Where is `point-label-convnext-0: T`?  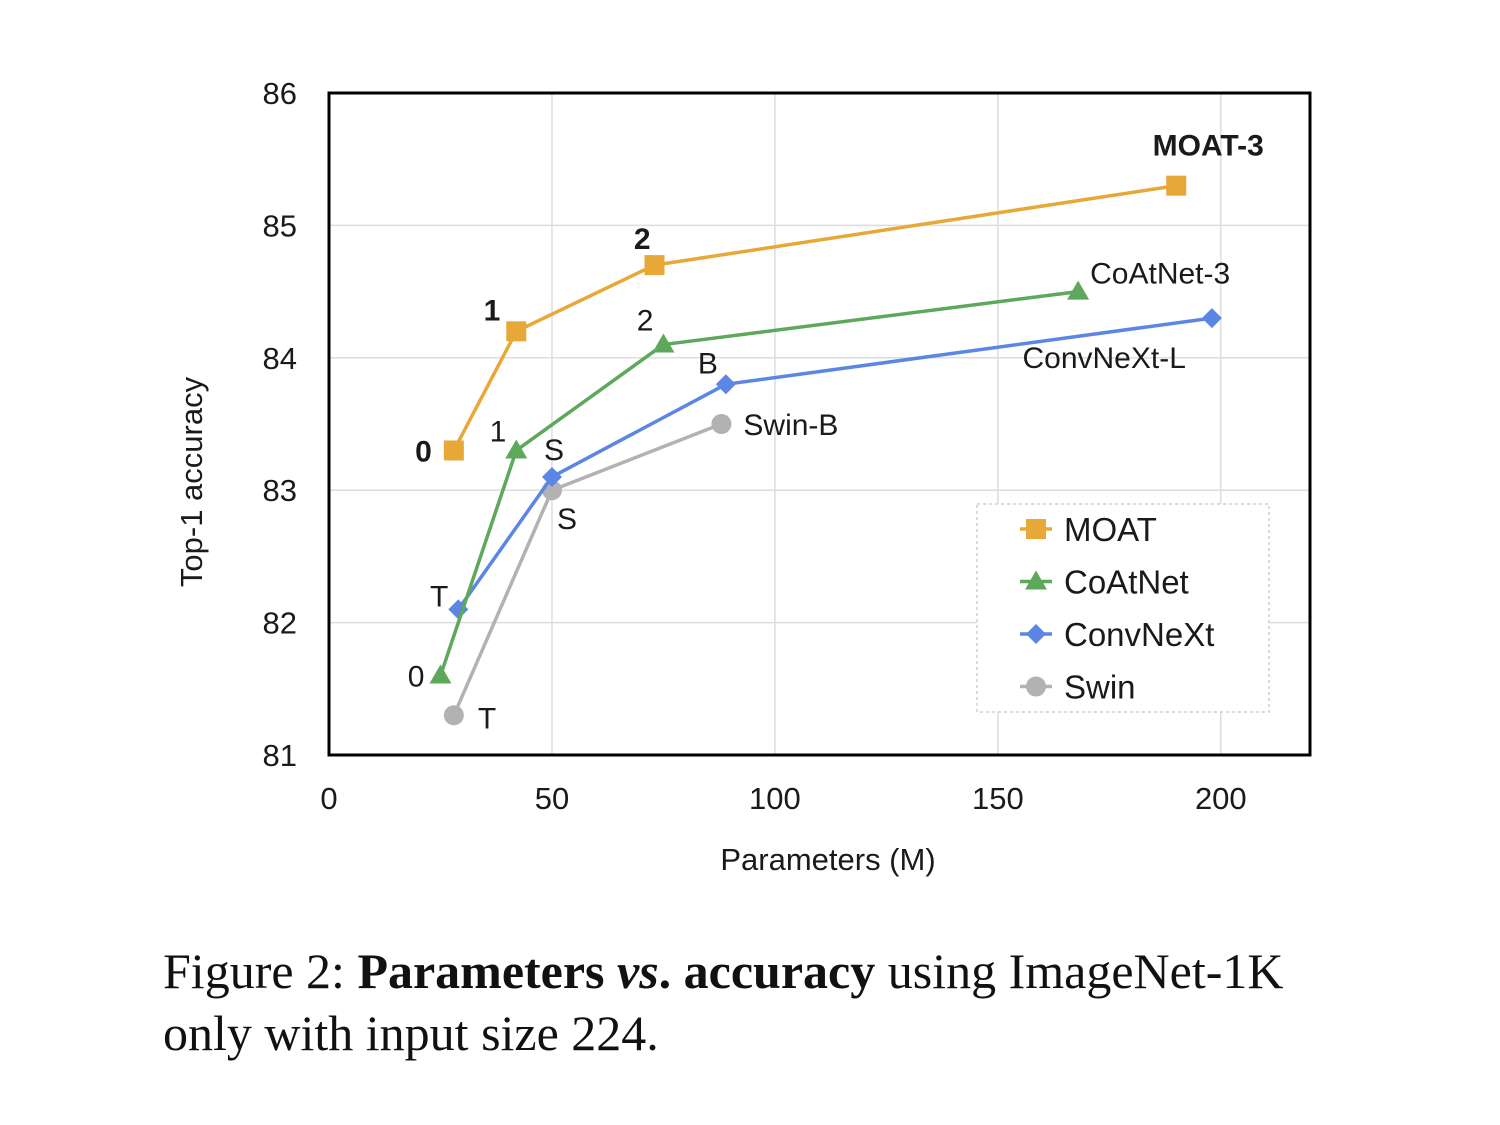
point-label-convnext-0: T is located at coordinates (439, 596).